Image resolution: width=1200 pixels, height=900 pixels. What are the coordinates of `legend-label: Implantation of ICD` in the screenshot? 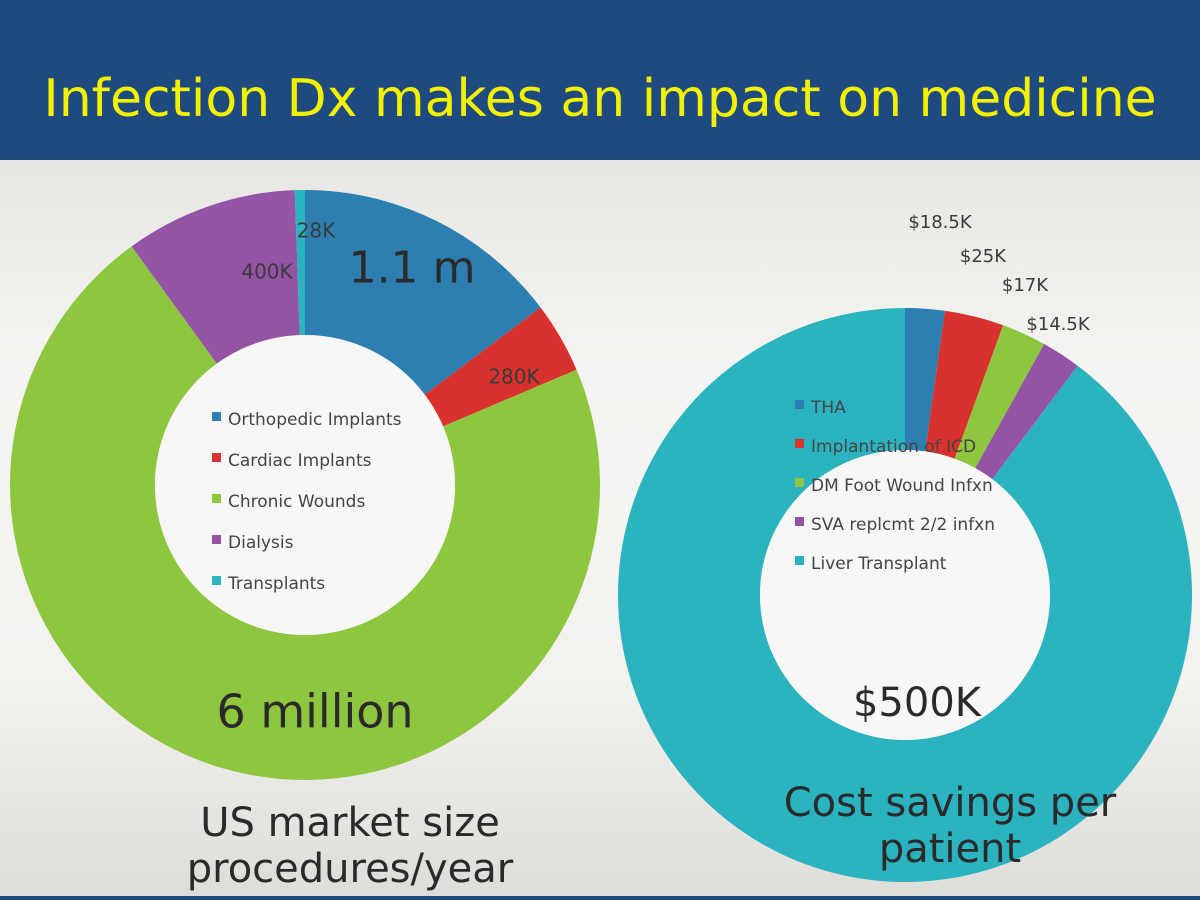 It's located at (893, 447).